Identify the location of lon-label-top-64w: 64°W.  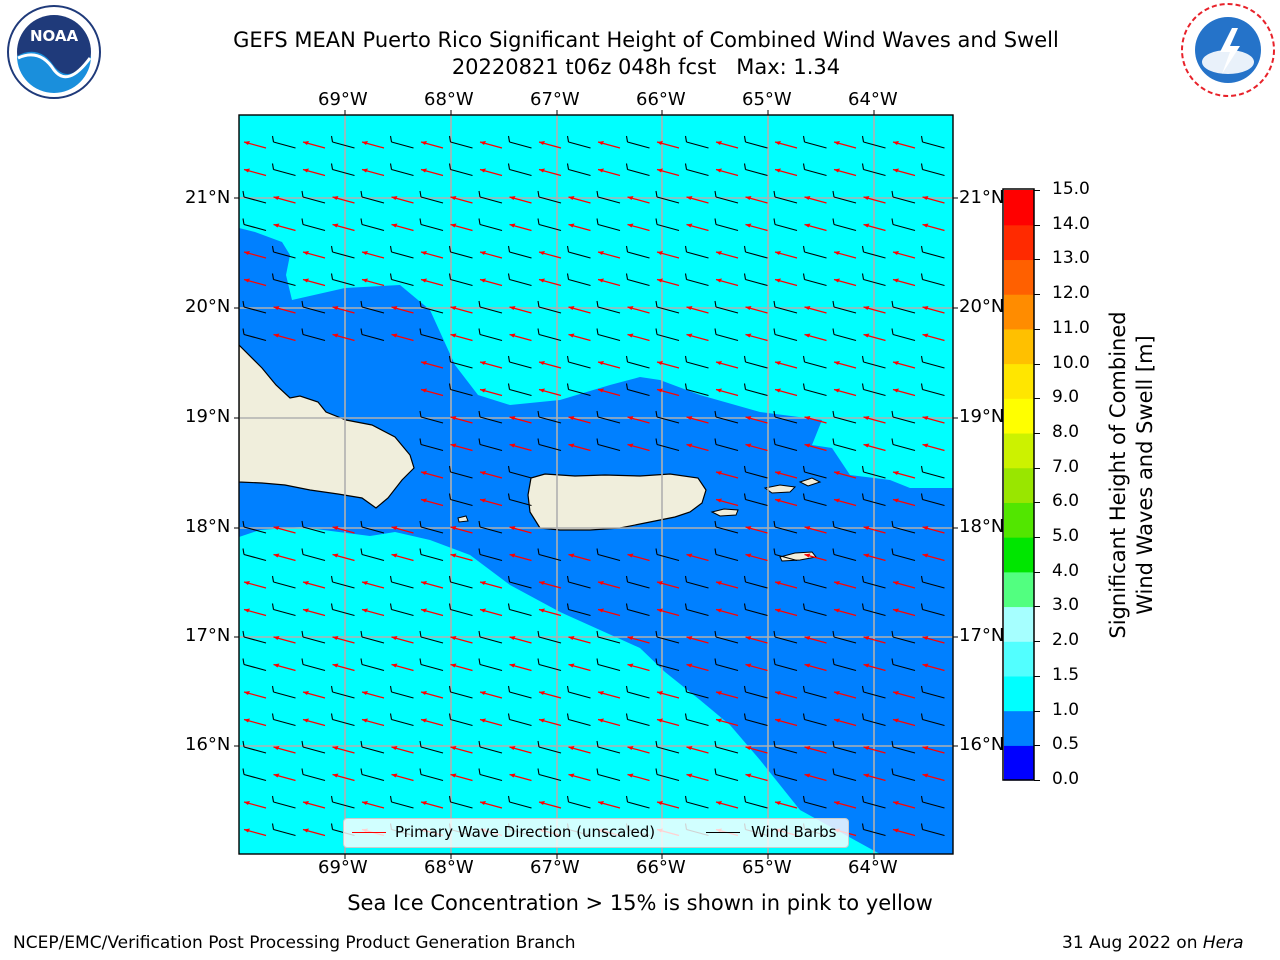
(873, 99).